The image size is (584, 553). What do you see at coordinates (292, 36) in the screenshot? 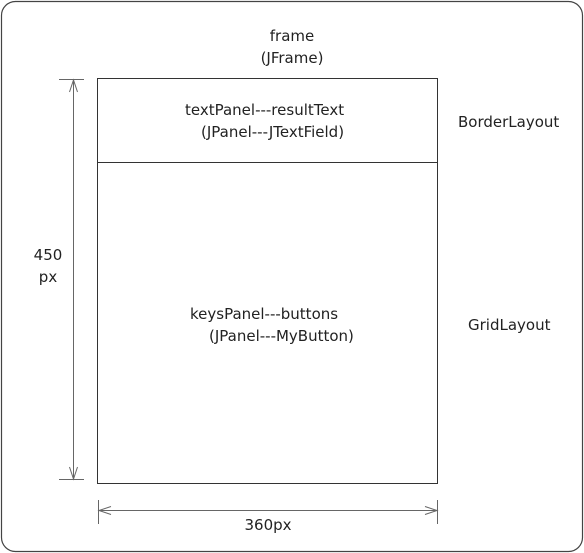
I see `frame-title: frame` at bounding box center [292, 36].